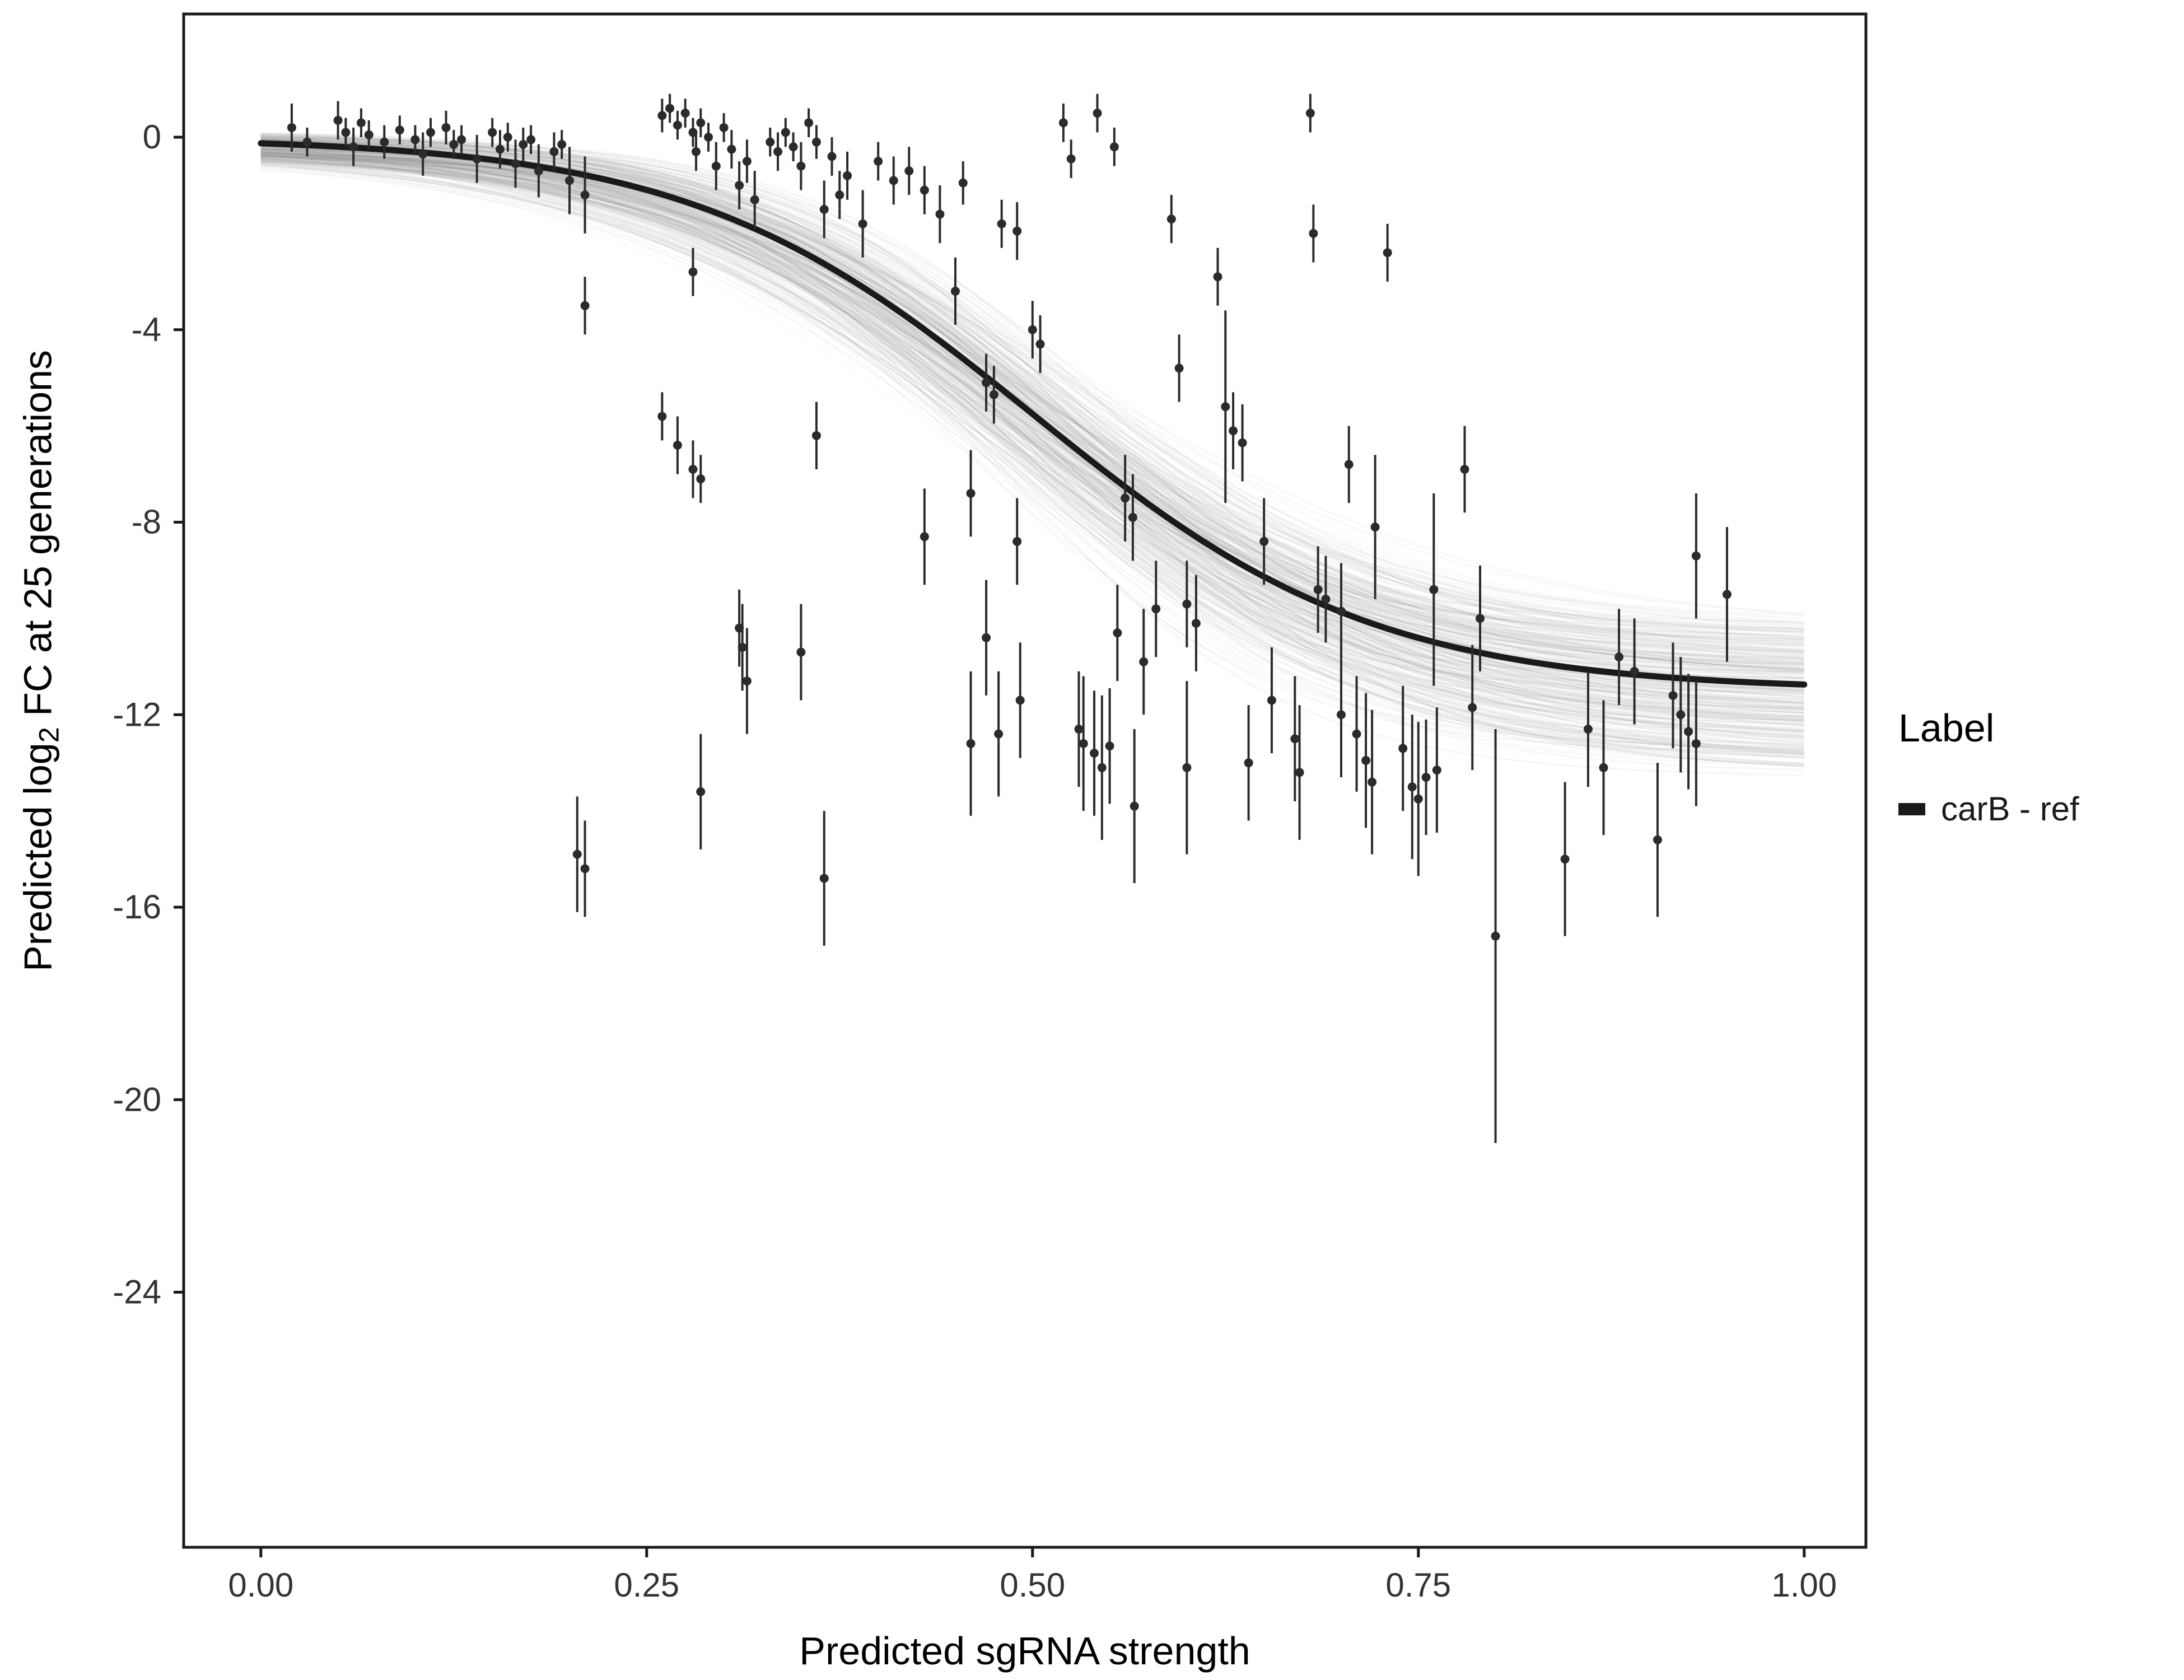  I want to click on y-axis-title-subscript: 2, so click(49, 735).